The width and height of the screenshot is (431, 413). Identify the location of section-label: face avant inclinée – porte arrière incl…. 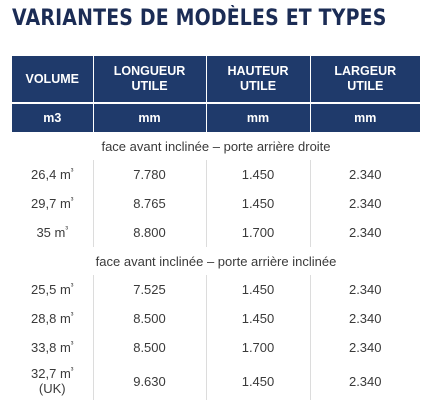
(216, 261).